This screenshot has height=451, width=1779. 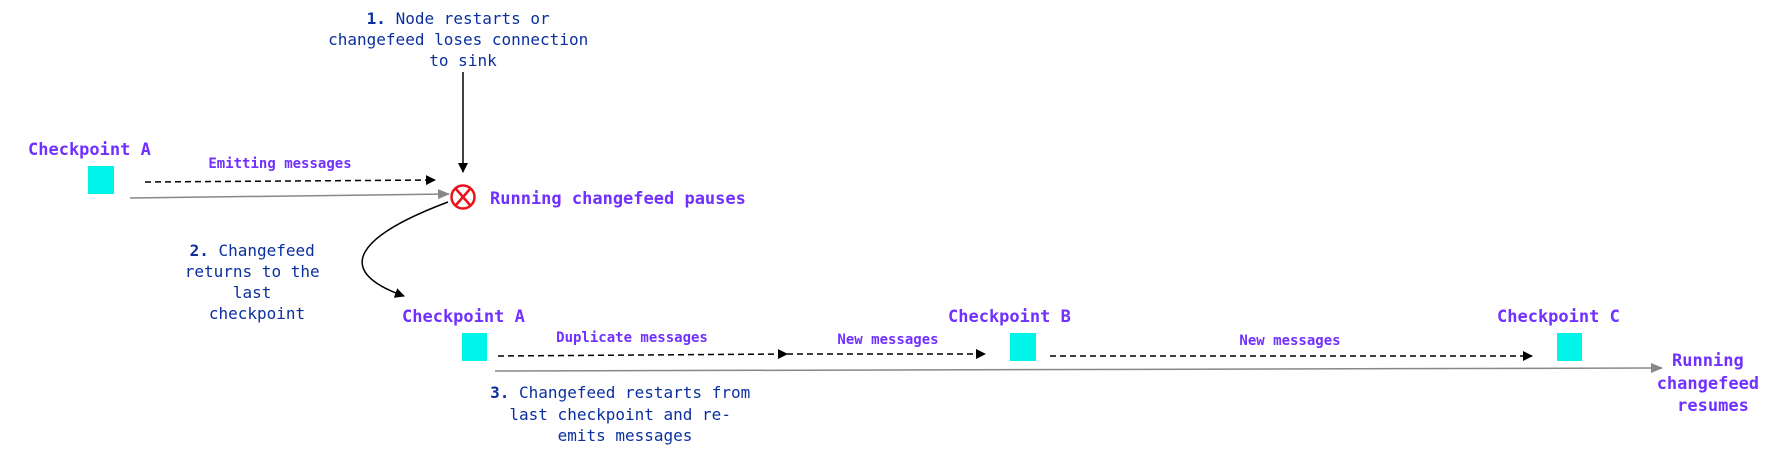 What do you see at coordinates (1713, 383) in the screenshot?
I see `resume-label: Running changefeed resumes` at bounding box center [1713, 383].